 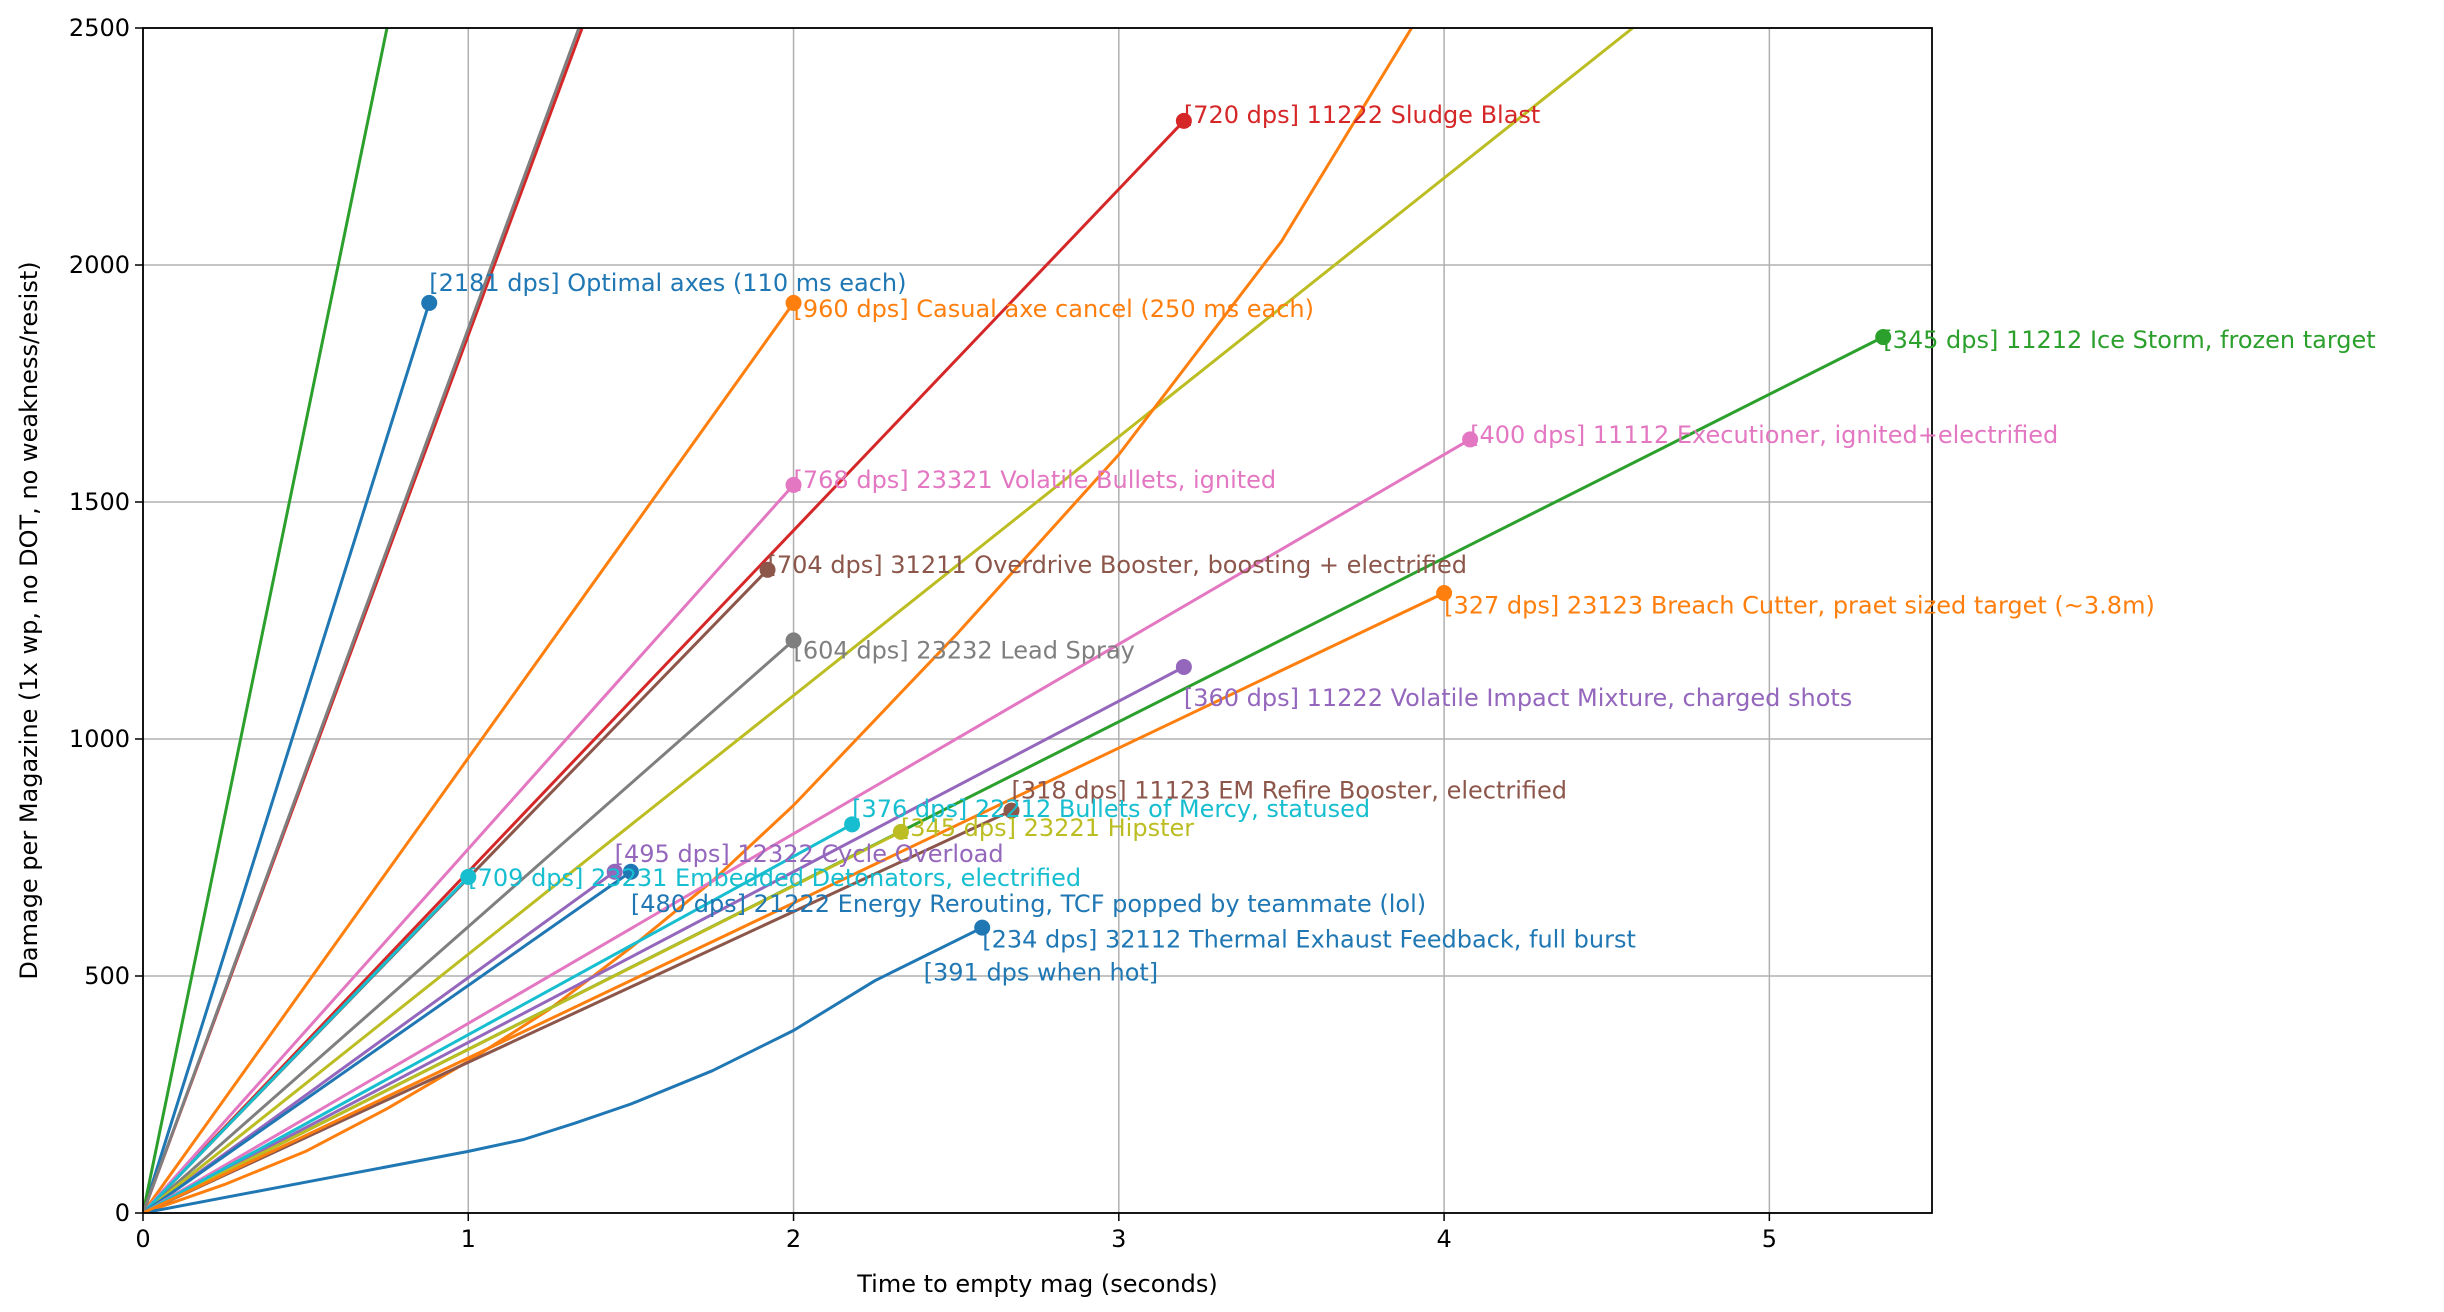 I want to click on y-tick-label: 1500, so click(x=99, y=502).